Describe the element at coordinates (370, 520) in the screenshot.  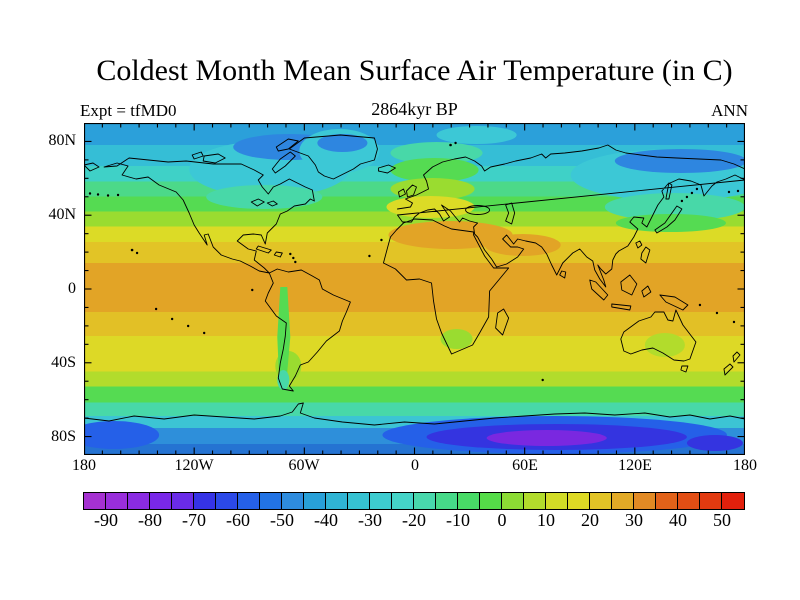
I see `colorbar-tick-label: -30` at that location.